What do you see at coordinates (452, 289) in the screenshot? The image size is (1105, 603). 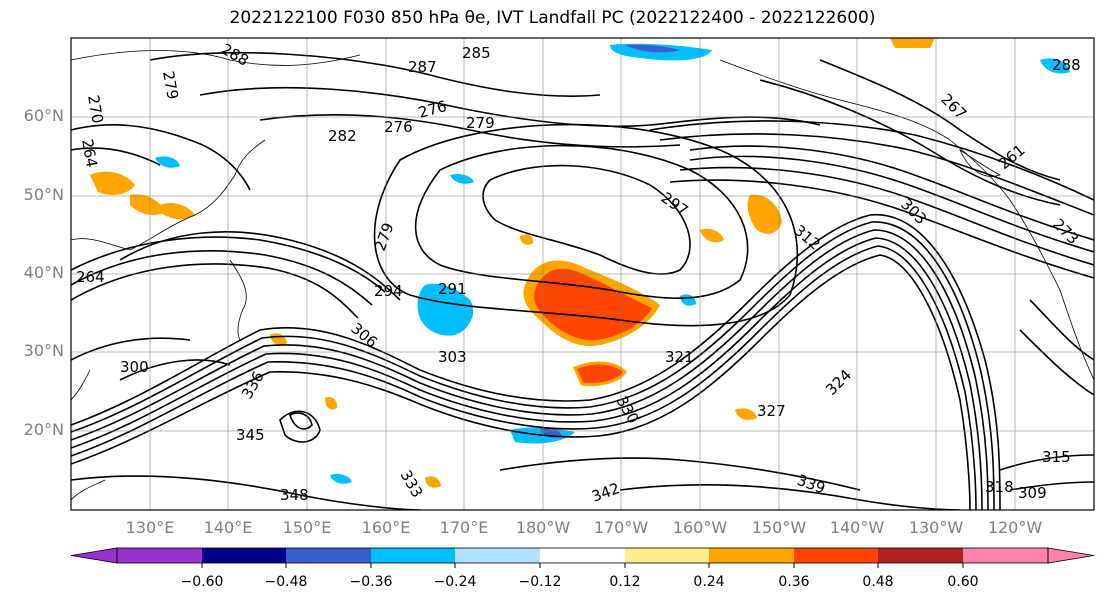 I see `contour-label: 291` at bounding box center [452, 289].